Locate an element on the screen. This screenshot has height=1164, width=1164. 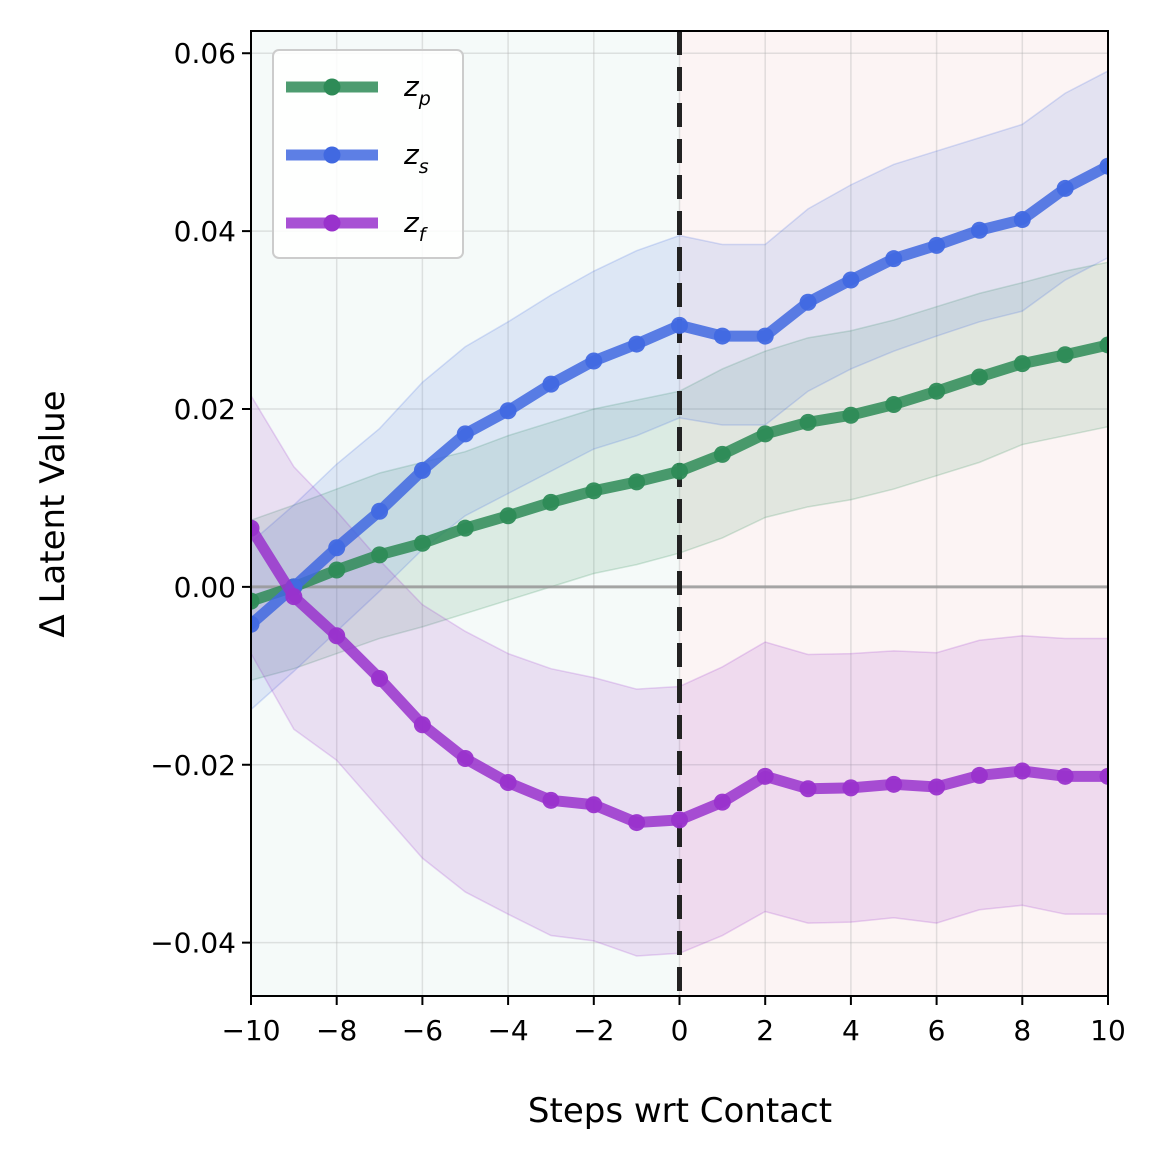
y-tick-label: 0.02 is located at coordinates (205, 409).